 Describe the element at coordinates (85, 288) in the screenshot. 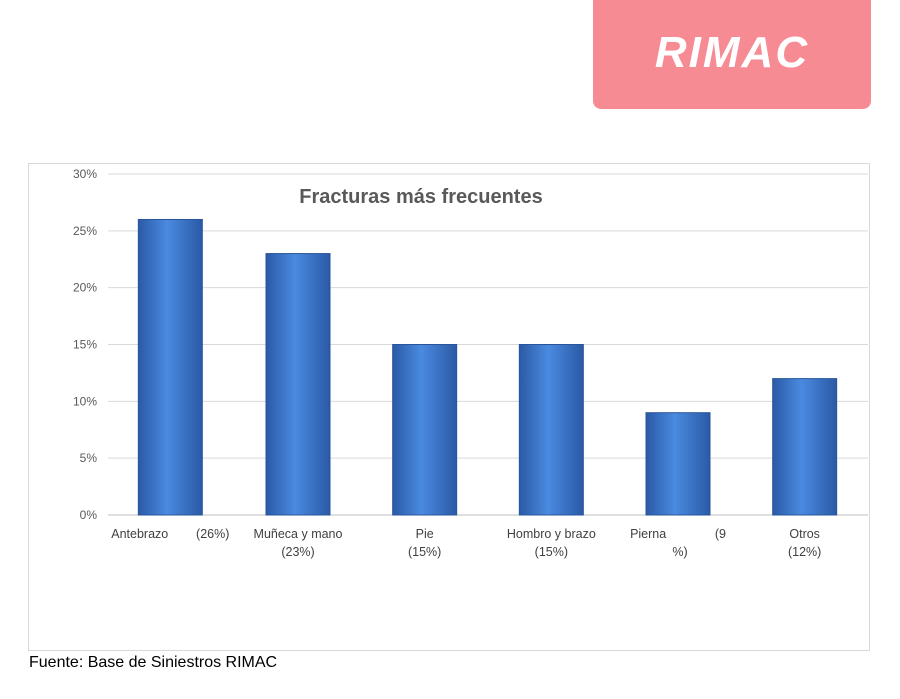

I see `y-tick-label: 20%` at that location.